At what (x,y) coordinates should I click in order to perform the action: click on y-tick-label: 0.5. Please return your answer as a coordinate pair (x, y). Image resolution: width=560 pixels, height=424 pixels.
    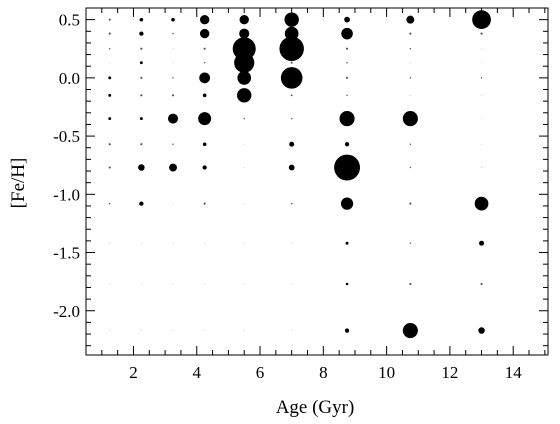
    Looking at the image, I should click on (69, 20).